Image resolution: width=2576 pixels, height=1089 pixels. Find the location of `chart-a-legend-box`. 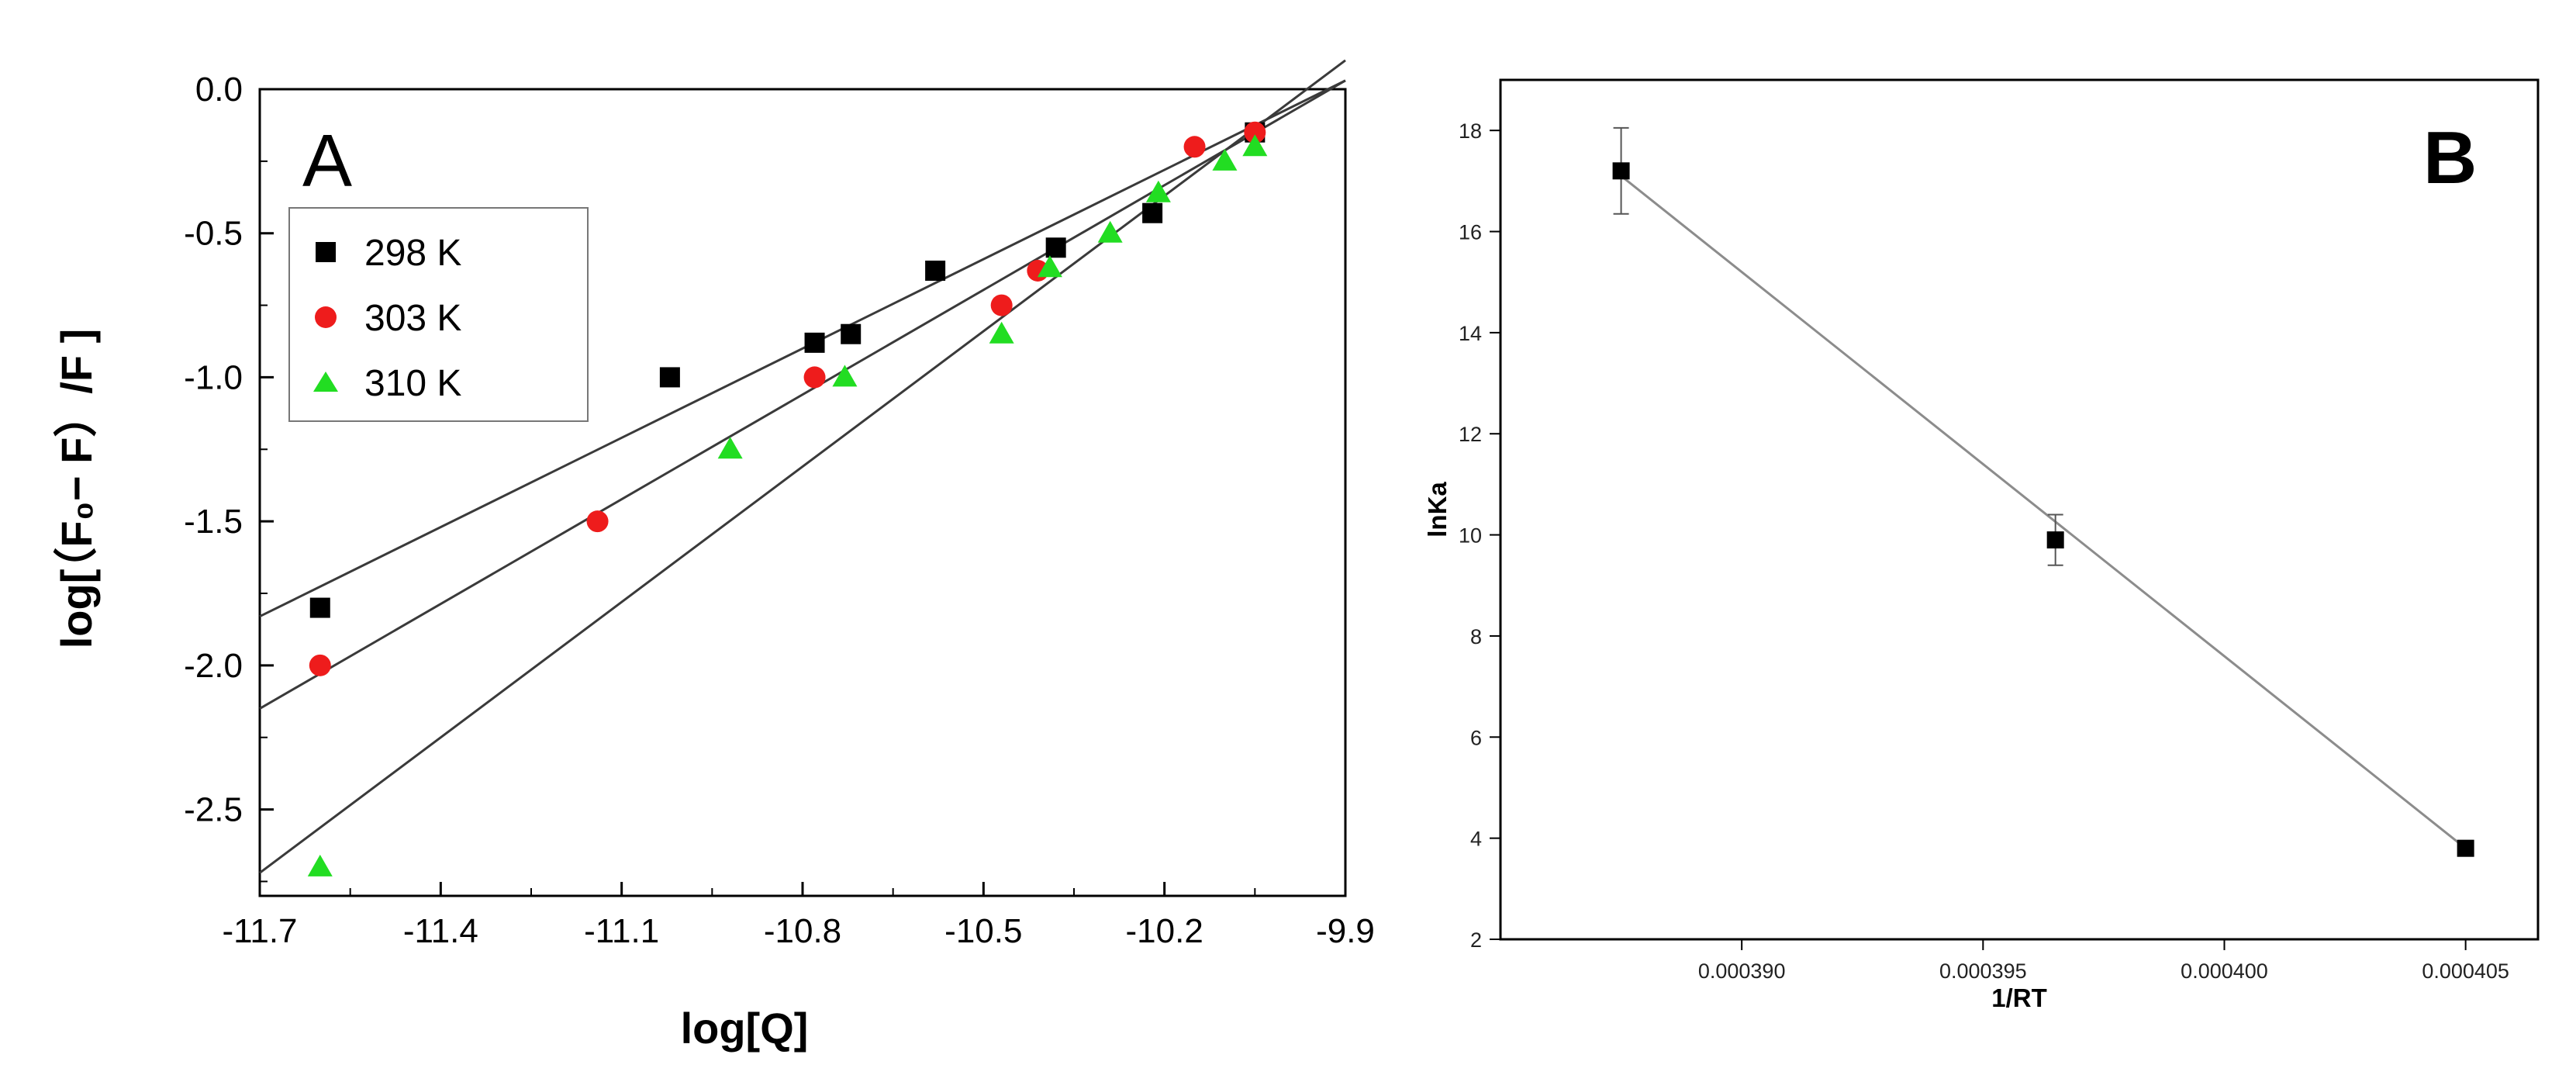

chart-a-legend-box is located at coordinates (439, 314).